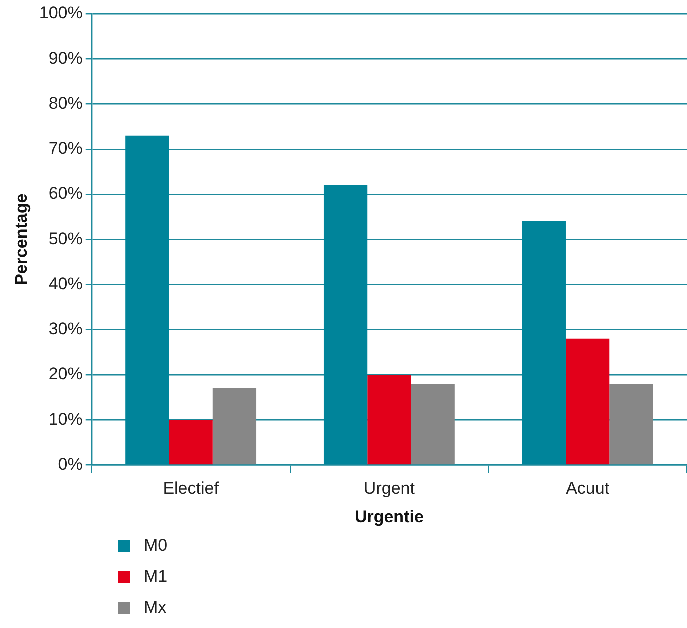  What do you see at coordinates (65, 103) in the screenshot?
I see `y-tick-label: 80%` at bounding box center [65, 103].